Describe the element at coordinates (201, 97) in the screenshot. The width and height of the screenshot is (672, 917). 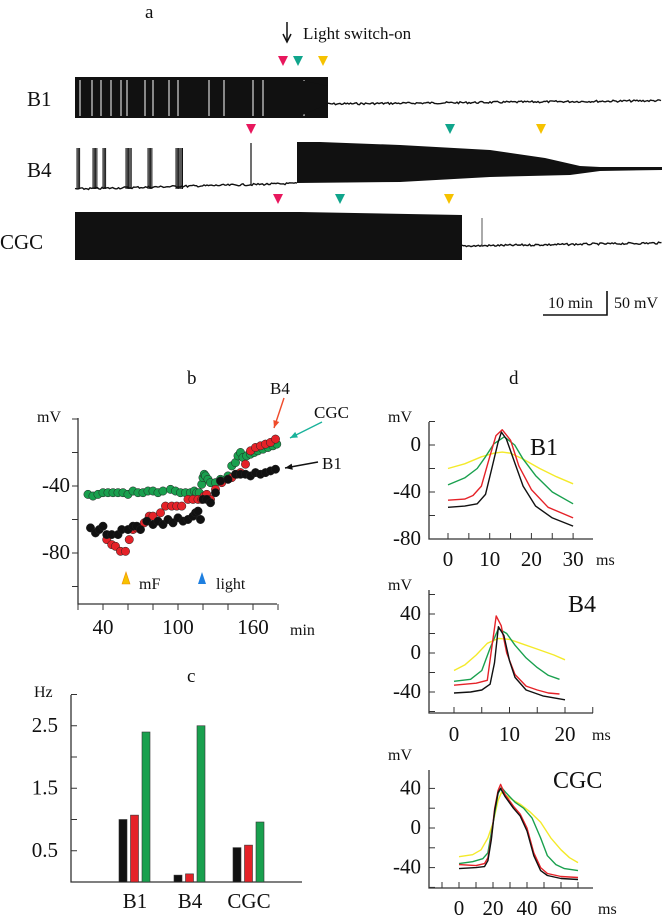
I see `b1-spike-band` at that location.